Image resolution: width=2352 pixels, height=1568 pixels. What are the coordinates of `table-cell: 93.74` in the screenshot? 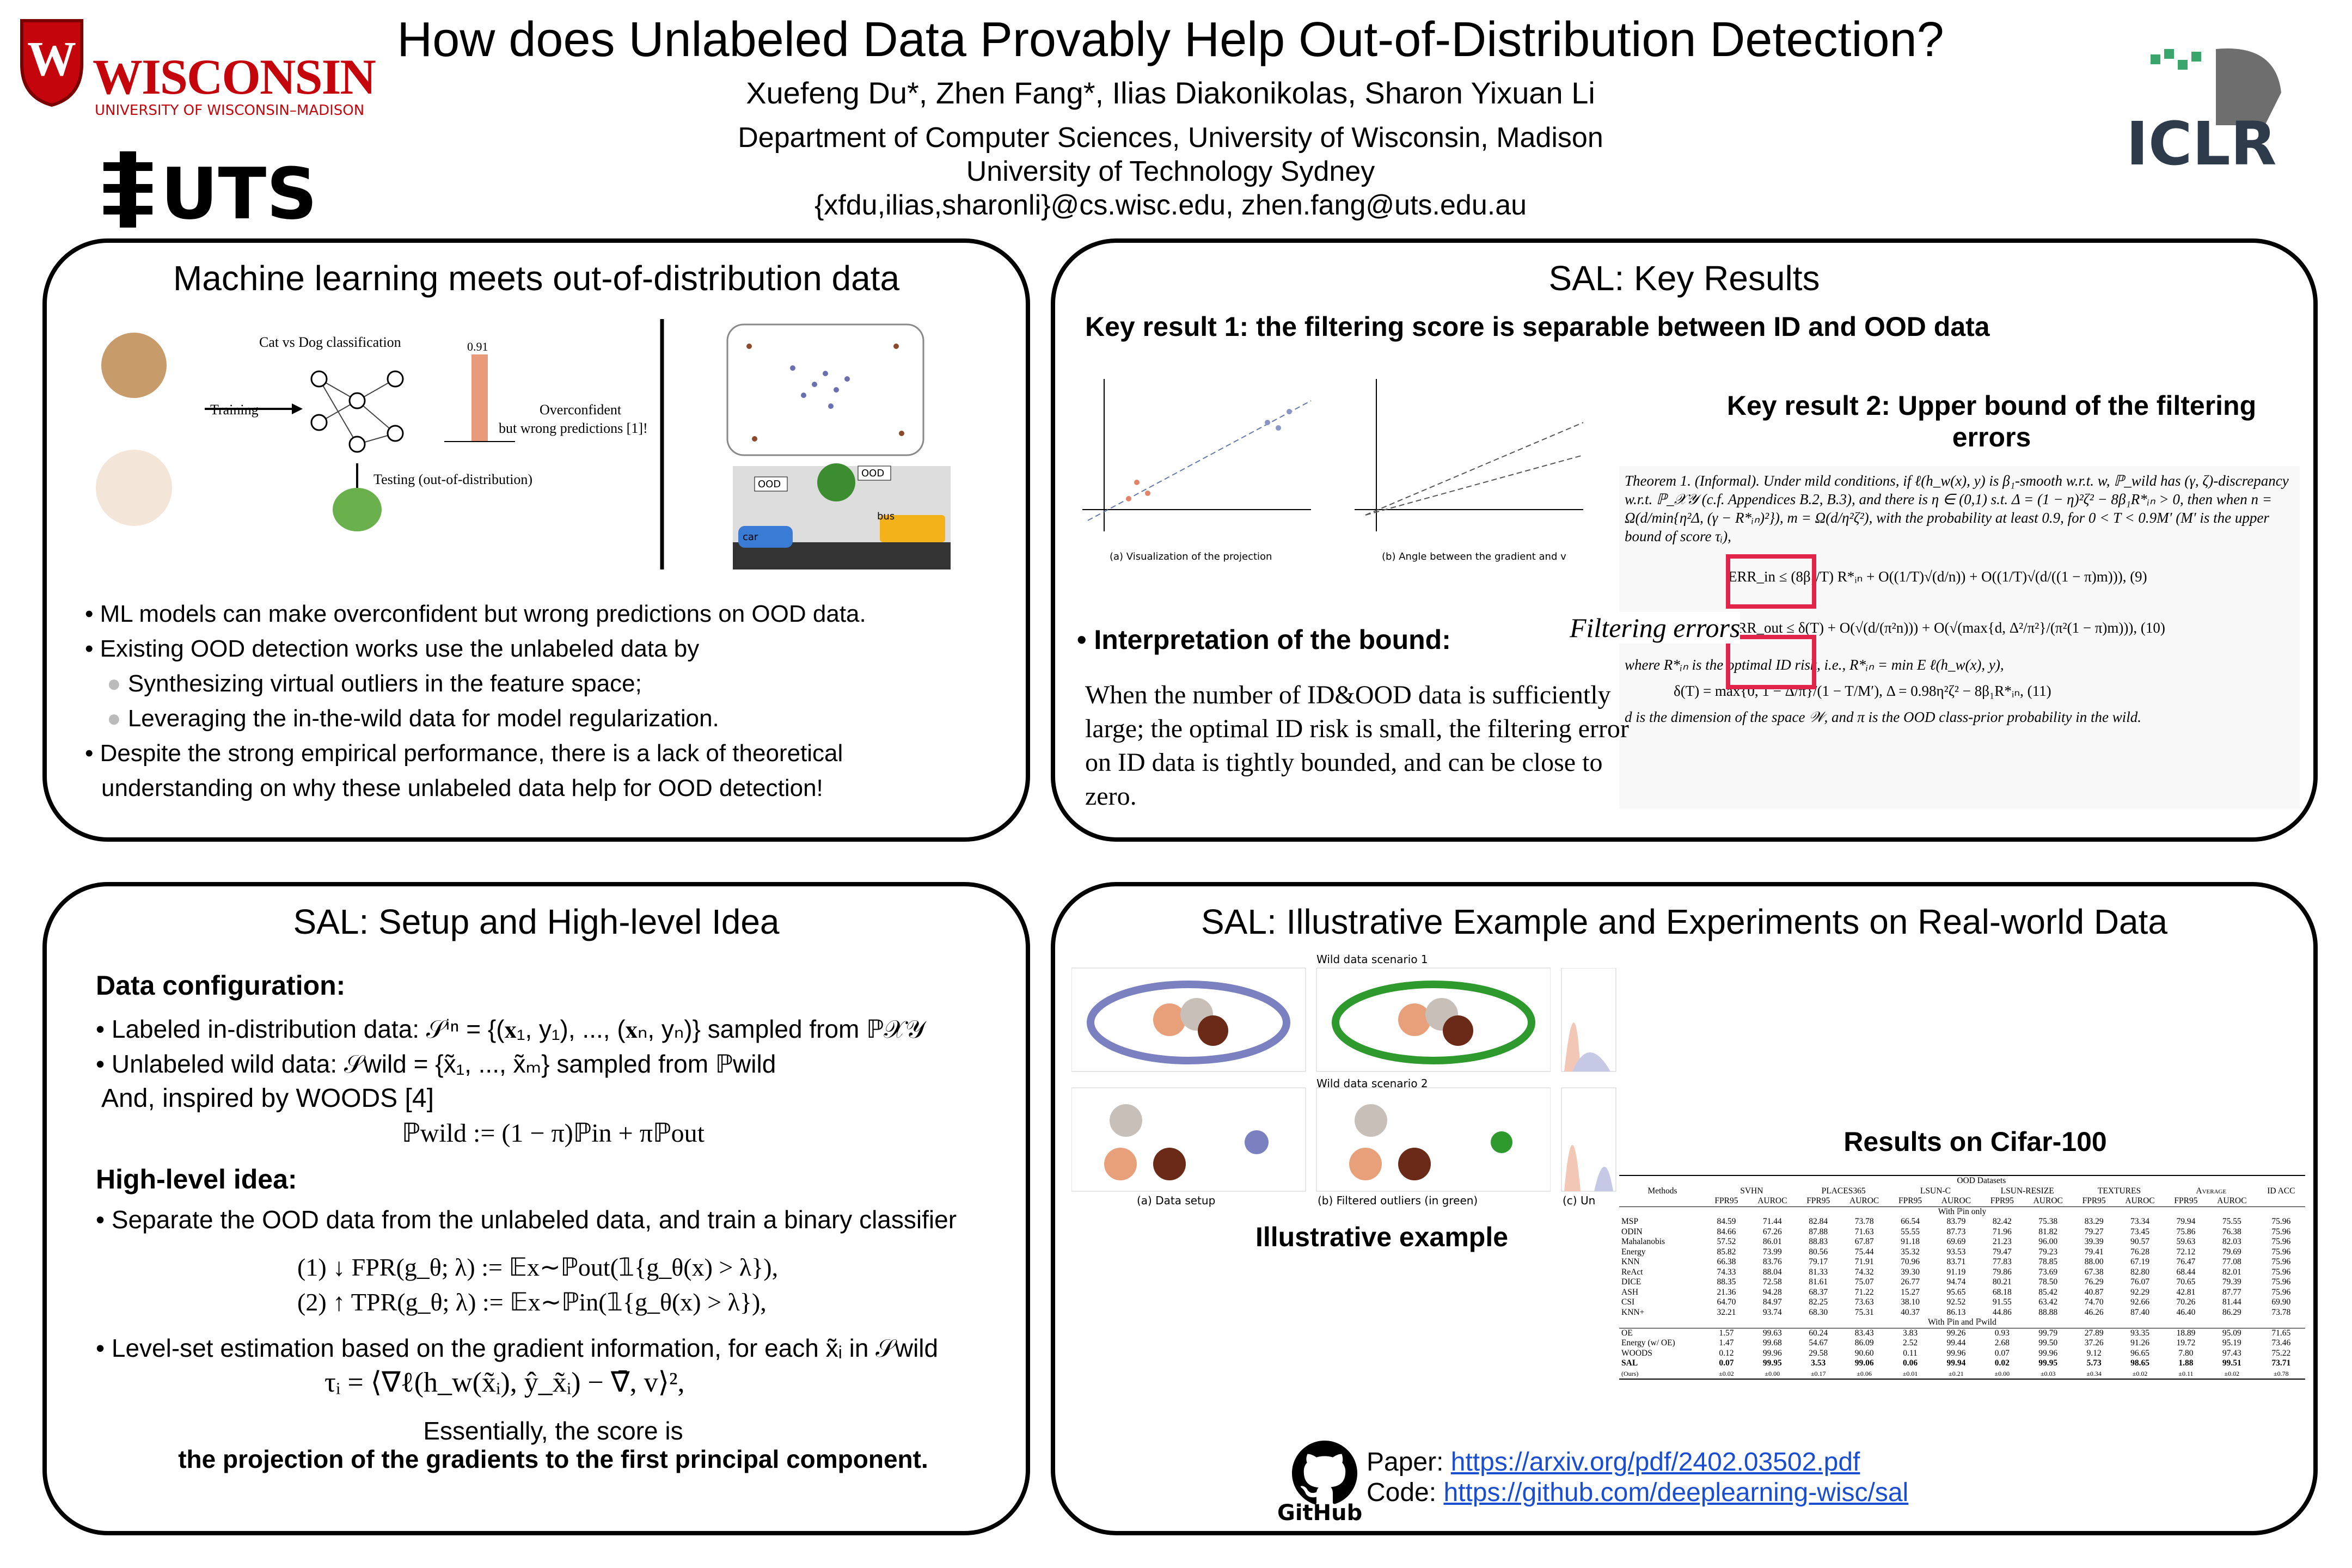 It's located at (1772, 1312).